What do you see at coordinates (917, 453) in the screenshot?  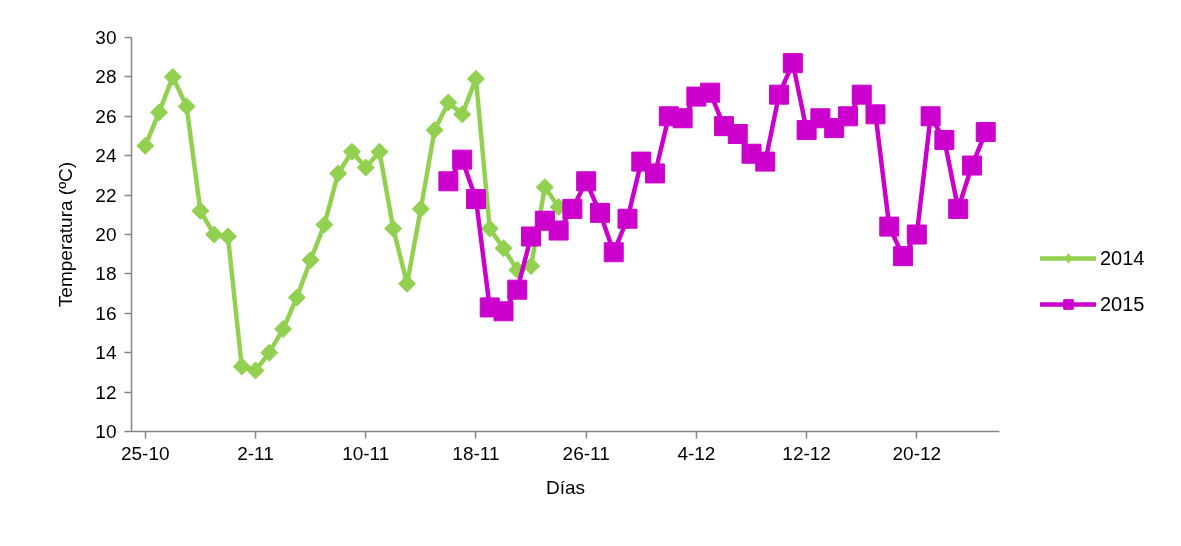 I see `x-tick-label: 20-12` at bounding box center [917, 453].